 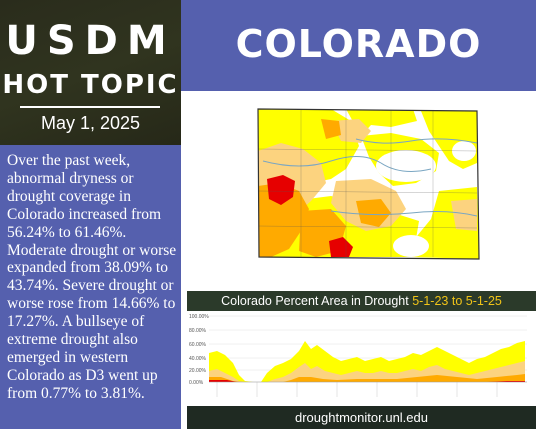 What do you see at coordinates (464, 215) in the screenshot?
I see `map-d1-east` at bounding box center [464, 215].